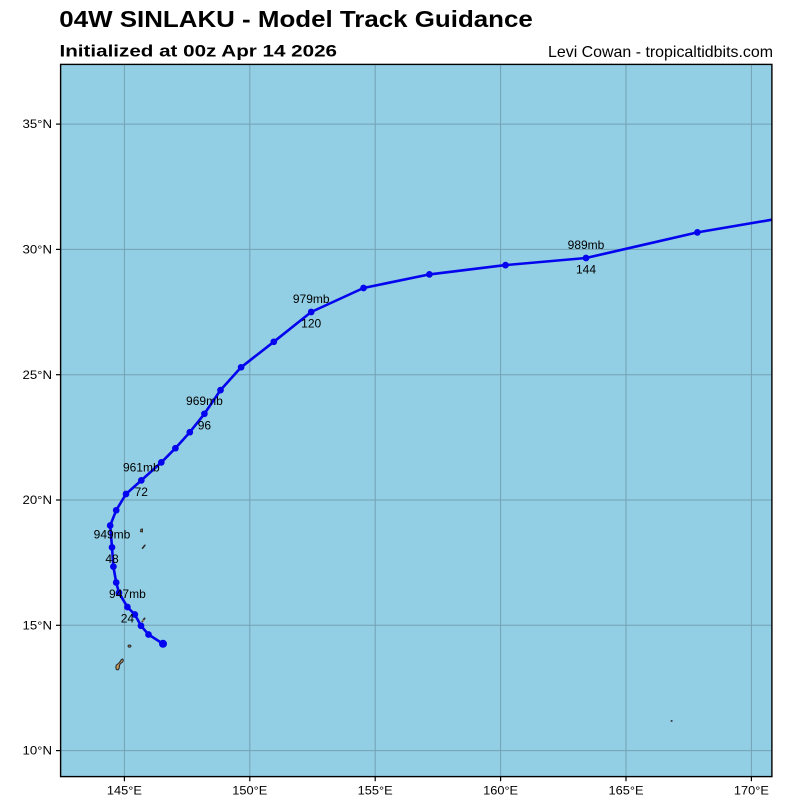 The width and height of the screenshot is (800, 800). Describe the element at coordinates (199, 50) in the screenshot. I see `svg-text: Initialized at 00z Apr 14 2026` at that location.